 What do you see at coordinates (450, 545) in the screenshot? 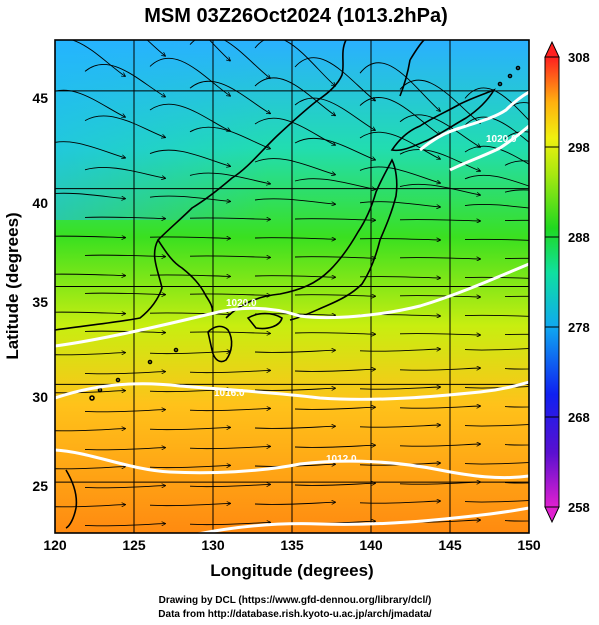
I see `x-tick-label: 145` at bounding box center [450, 545].